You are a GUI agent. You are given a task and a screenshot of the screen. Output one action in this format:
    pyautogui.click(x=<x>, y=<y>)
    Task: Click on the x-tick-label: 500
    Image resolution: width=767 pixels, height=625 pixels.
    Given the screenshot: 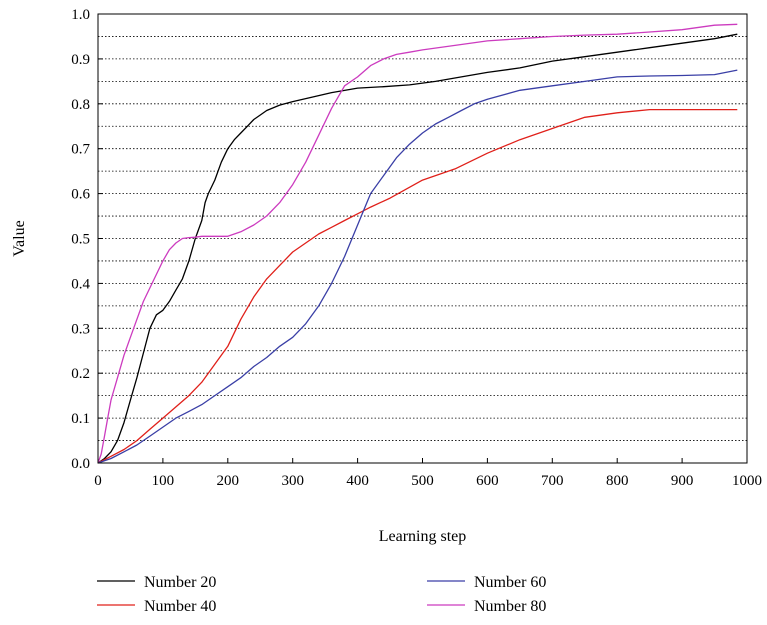 What is the action you would take?
    pyautogui.click(x=422, y=481)
    